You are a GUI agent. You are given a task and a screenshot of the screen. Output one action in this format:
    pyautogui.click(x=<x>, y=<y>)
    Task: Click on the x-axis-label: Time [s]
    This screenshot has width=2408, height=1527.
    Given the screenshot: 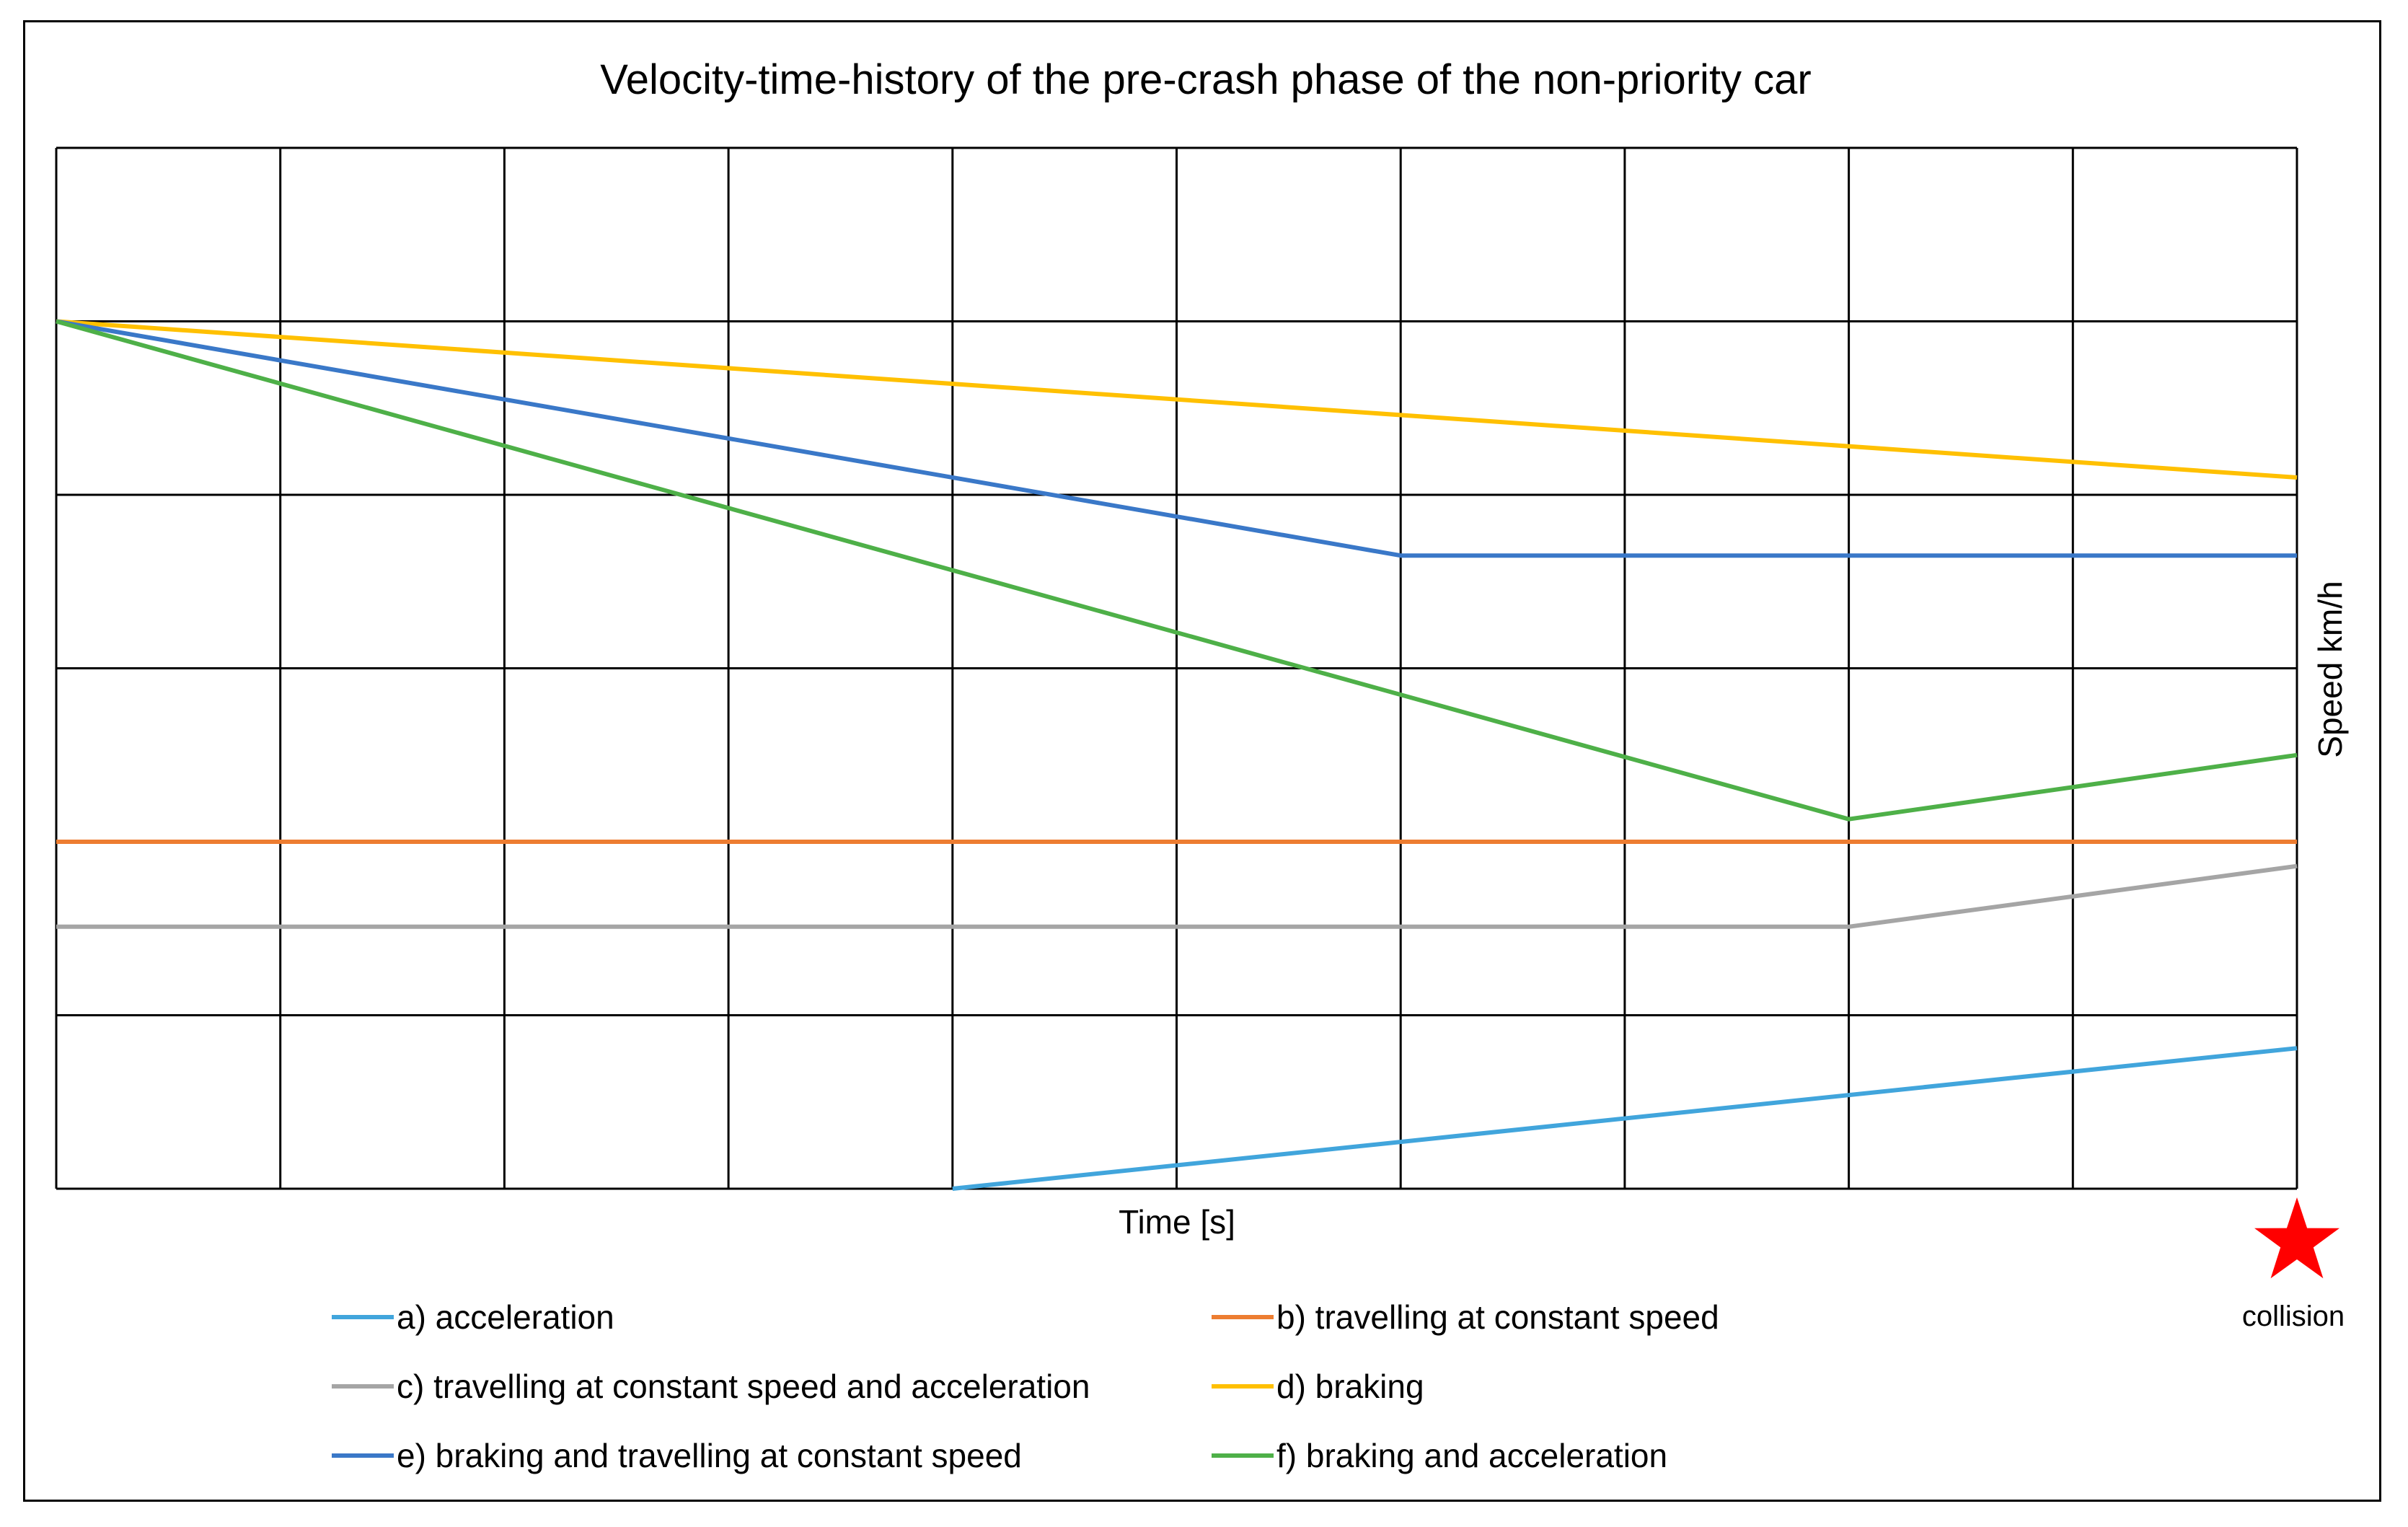 What is the action you would take?
    pyautogui.click(x=1177, y=1222)
    